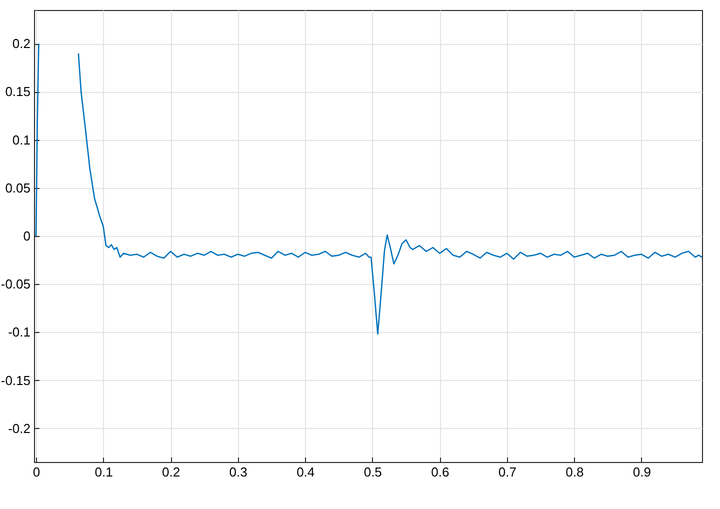  What do you see at coordinates (507, 472) in the screenshot?
I see `x-tick-label: 0.7` at bounding box center [507, 472].